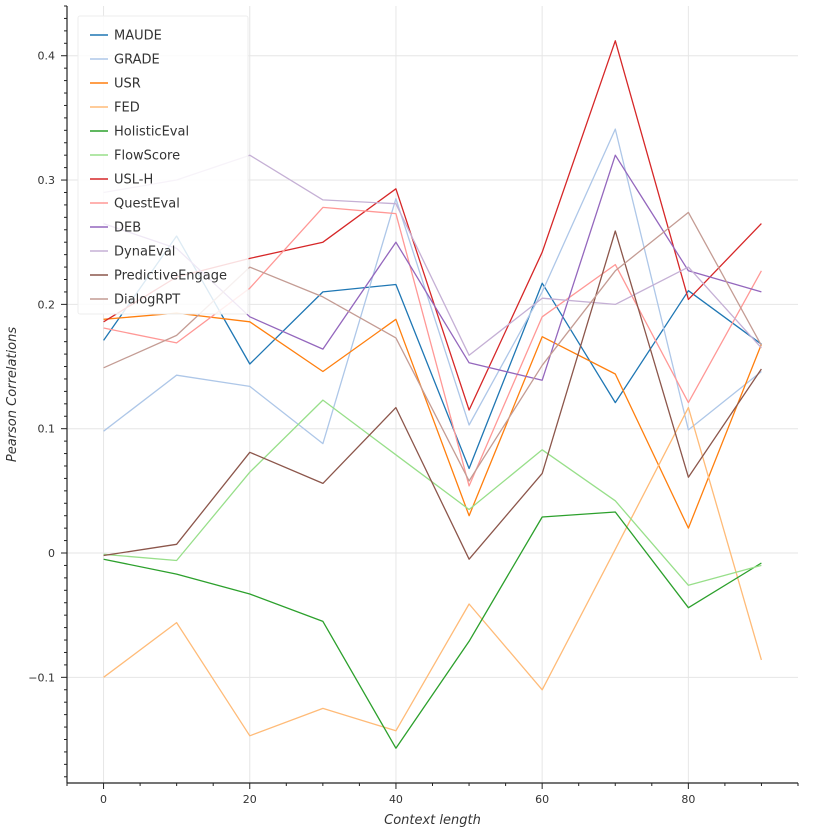 Image resolution: width=830 pixels, height=830 pixels. Describe the element at coordinates (147, 156) in the screenshot. I see `legend-label-flowscore: FlowScore` at that location.